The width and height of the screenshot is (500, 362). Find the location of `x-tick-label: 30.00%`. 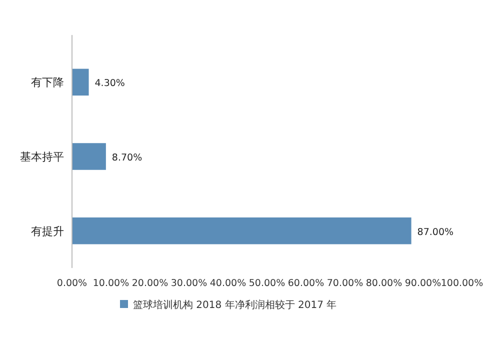

x-tick-label: 30.00% is located at coordinates (189, 283).